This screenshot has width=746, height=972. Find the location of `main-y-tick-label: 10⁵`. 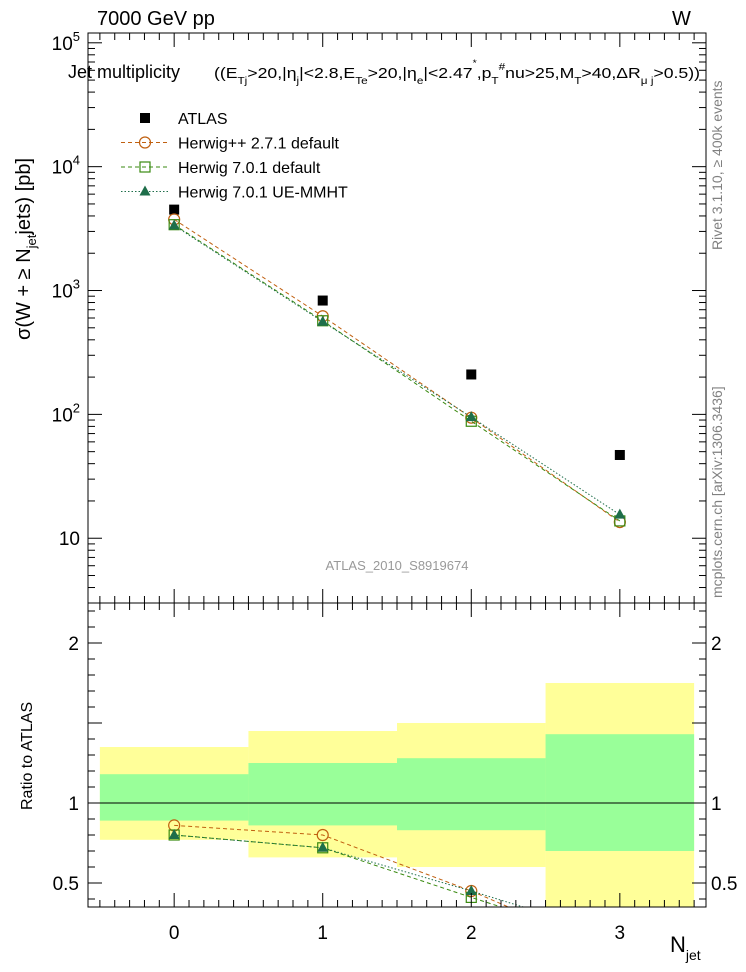

main-y-tick-label: 10⁵ is located at coordinates (66, 42).